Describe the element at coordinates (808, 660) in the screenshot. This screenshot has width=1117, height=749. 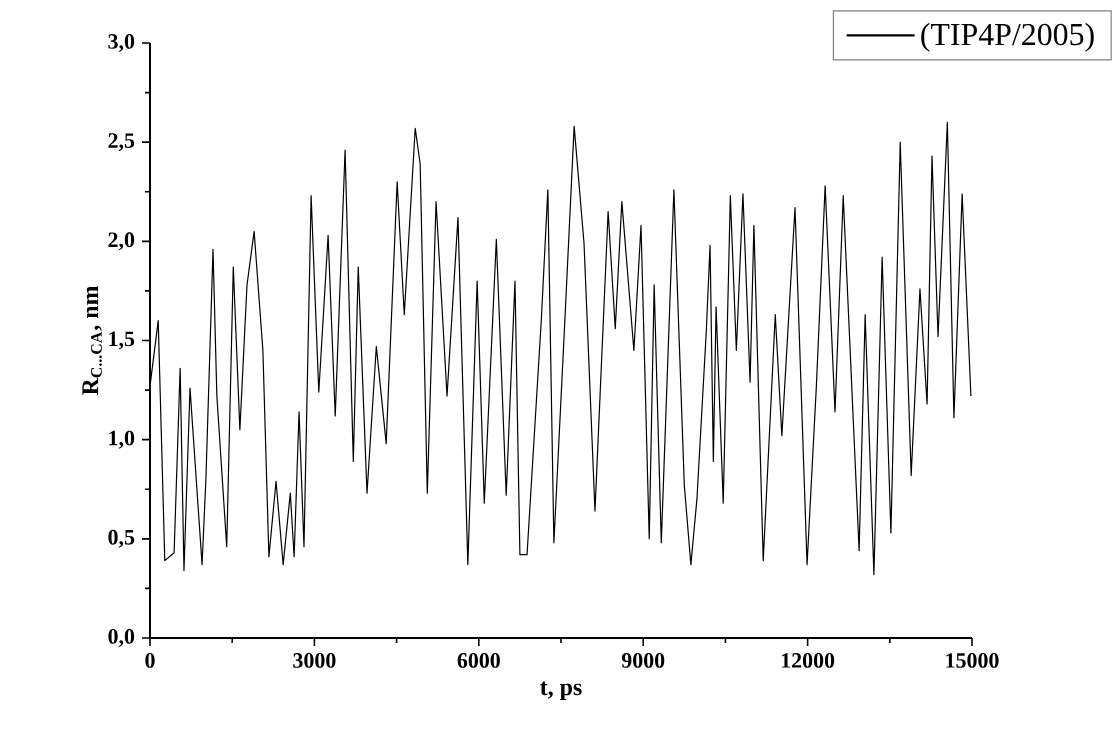
I see `x-tick-label: 12000` at that location.